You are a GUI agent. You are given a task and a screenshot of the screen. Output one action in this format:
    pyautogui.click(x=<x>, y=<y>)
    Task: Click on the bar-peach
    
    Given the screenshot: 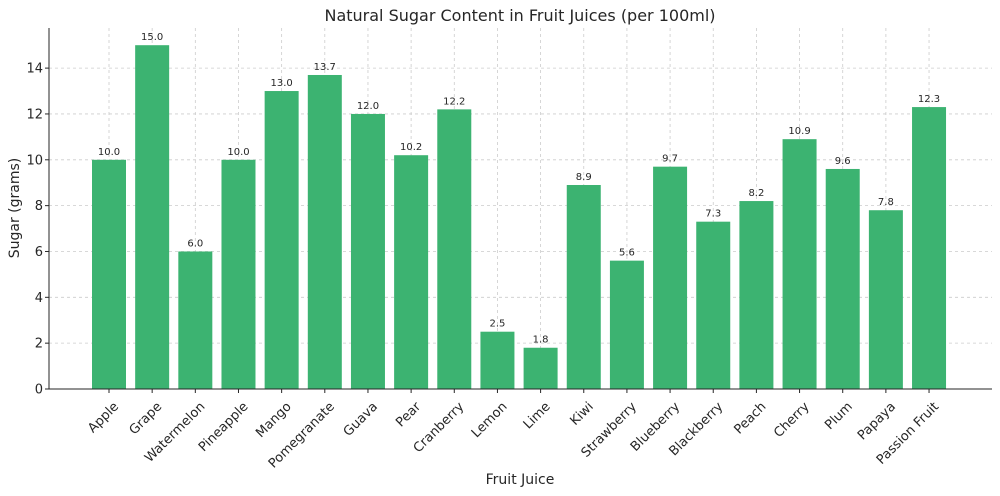 What is the action you would take?
    pyautogui.click(x=756, y=295)
    